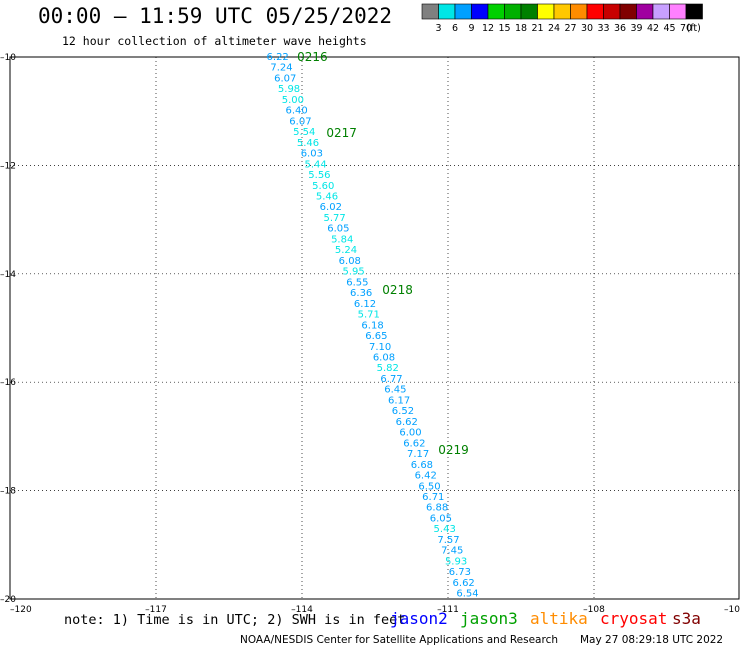 The height and width of the screenshot is (650, 740). I want to click on legend-label: 33, so click(603, 28).